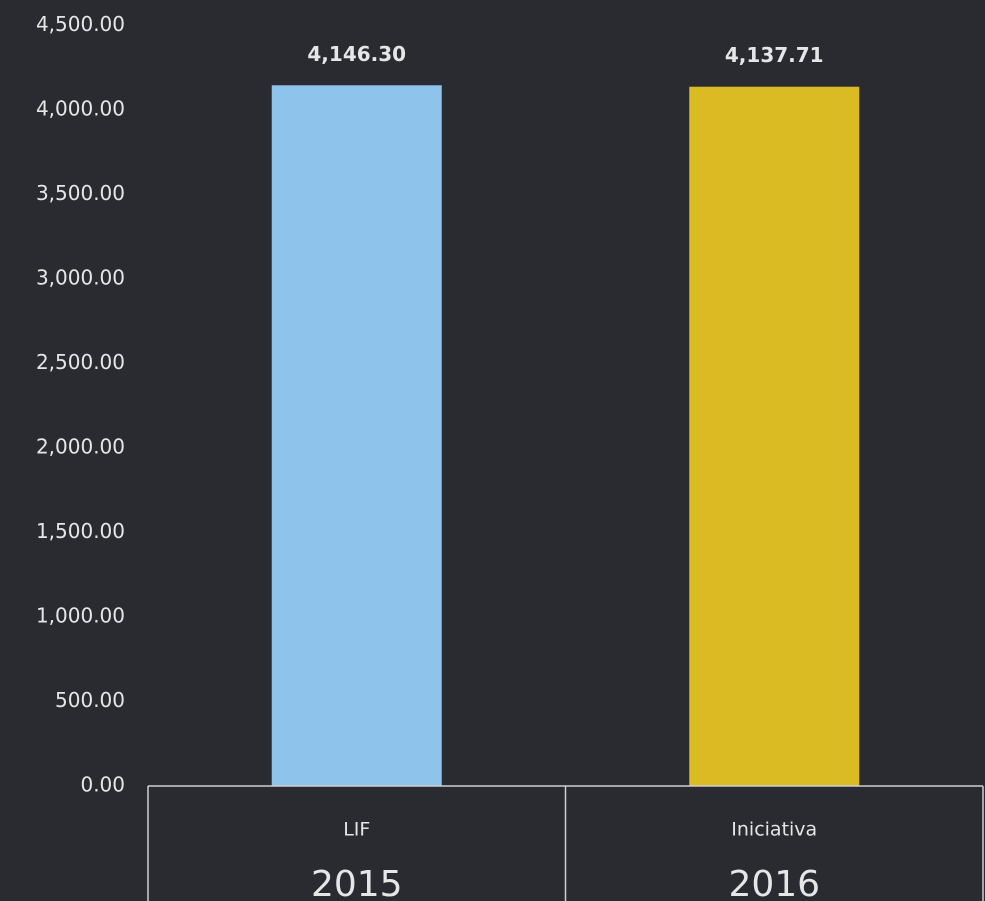 This screenshot has width=985, height=901. What do you see at coordinates (90, 700) in the screenshot?
I see `y-tick-label: 500.00` at bounding box center [90, 700].